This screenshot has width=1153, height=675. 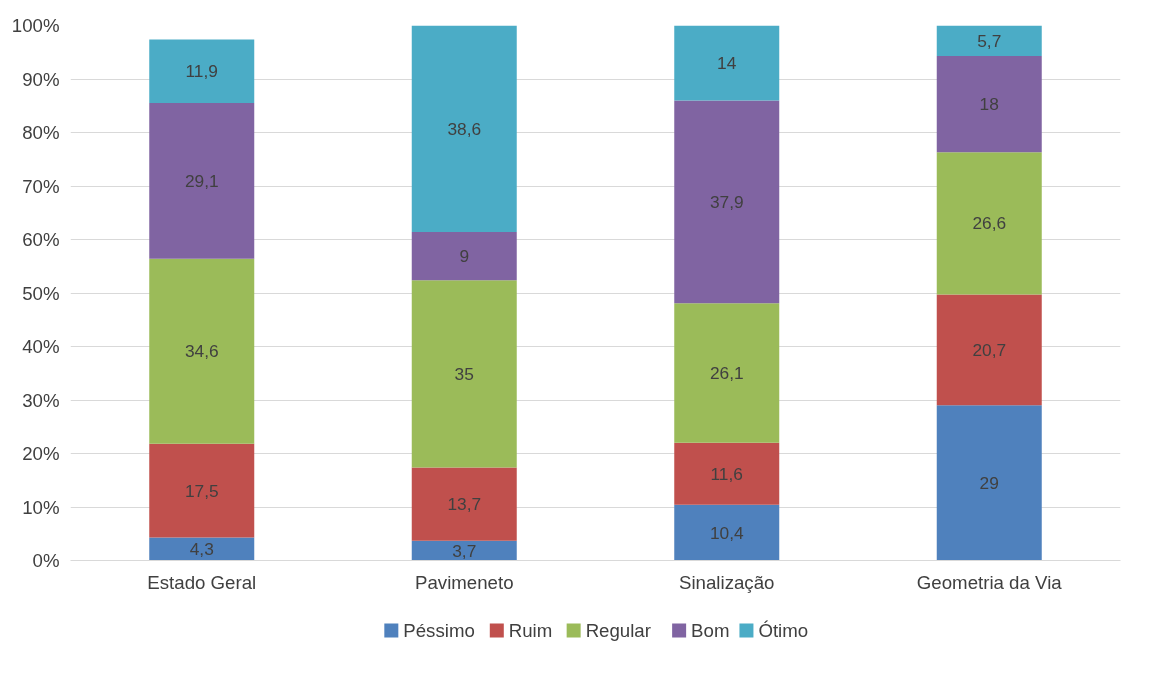 I want to click on data-label: 35, so click(x=464, y=373).